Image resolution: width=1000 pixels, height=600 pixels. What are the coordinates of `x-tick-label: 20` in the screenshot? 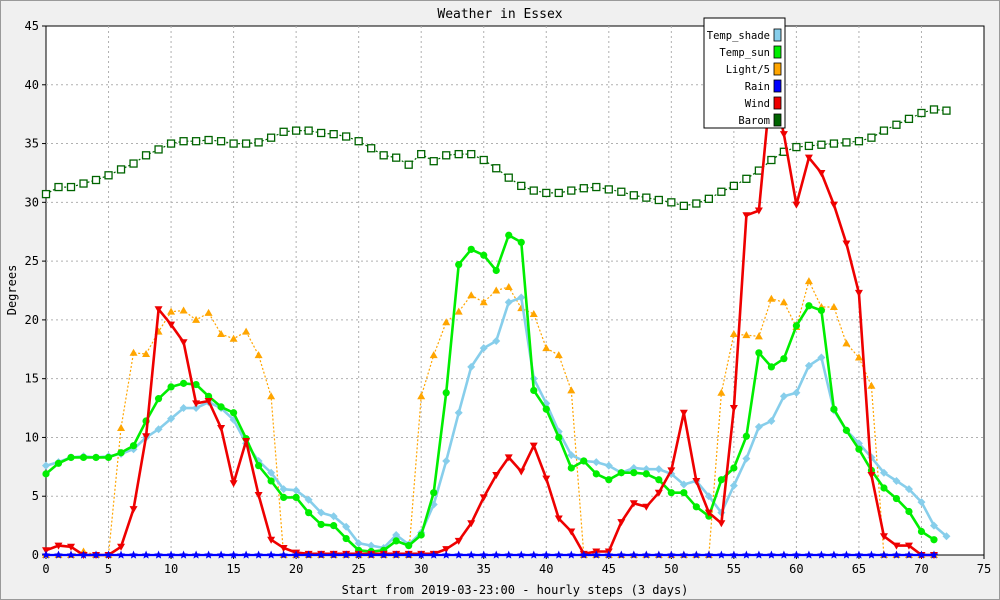 It's located at (296, 569).